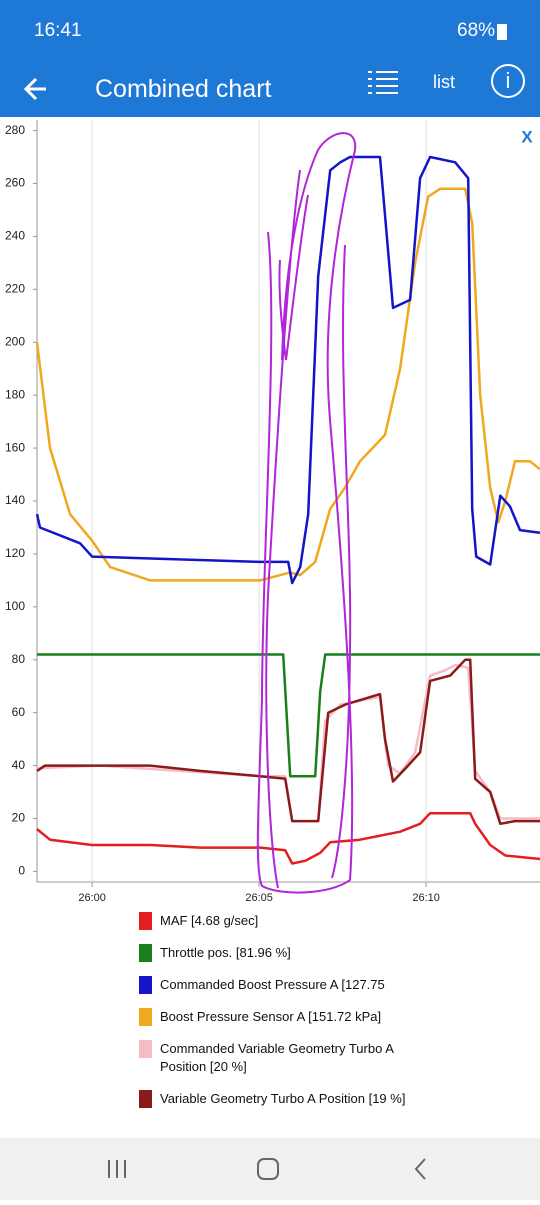 This screenshot has height=1205, width=540. Describe the element at coordinates (15, 289) in the screenshot. I see `y-tick-label: 220` at that location.